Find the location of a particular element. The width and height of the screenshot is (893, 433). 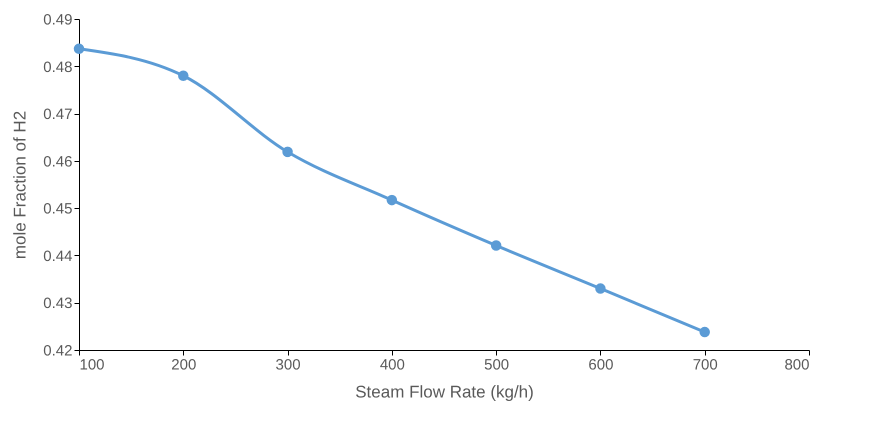

x-tick-label: 400 is located at coordinates (392, 365).